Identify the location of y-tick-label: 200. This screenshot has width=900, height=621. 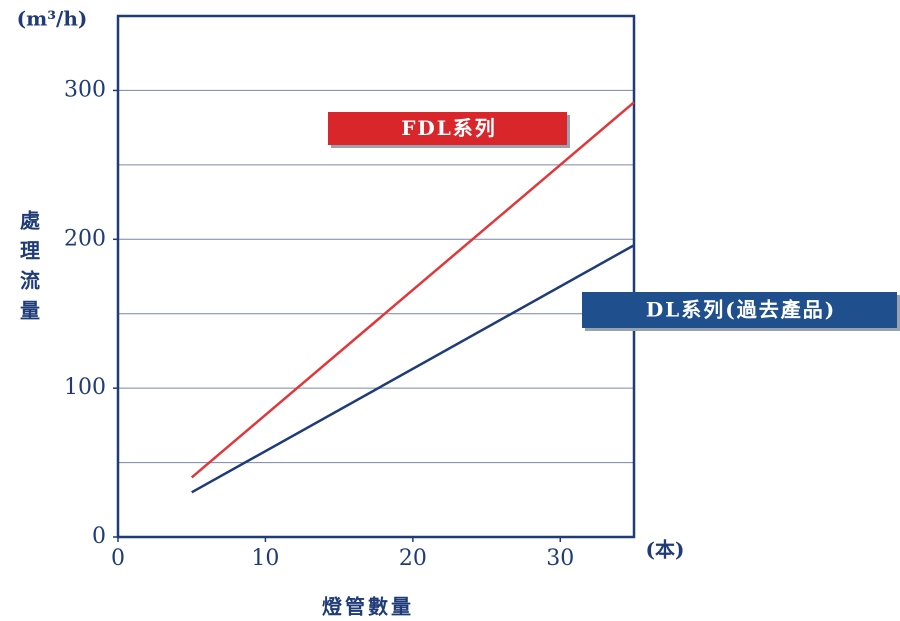
(85, 238).